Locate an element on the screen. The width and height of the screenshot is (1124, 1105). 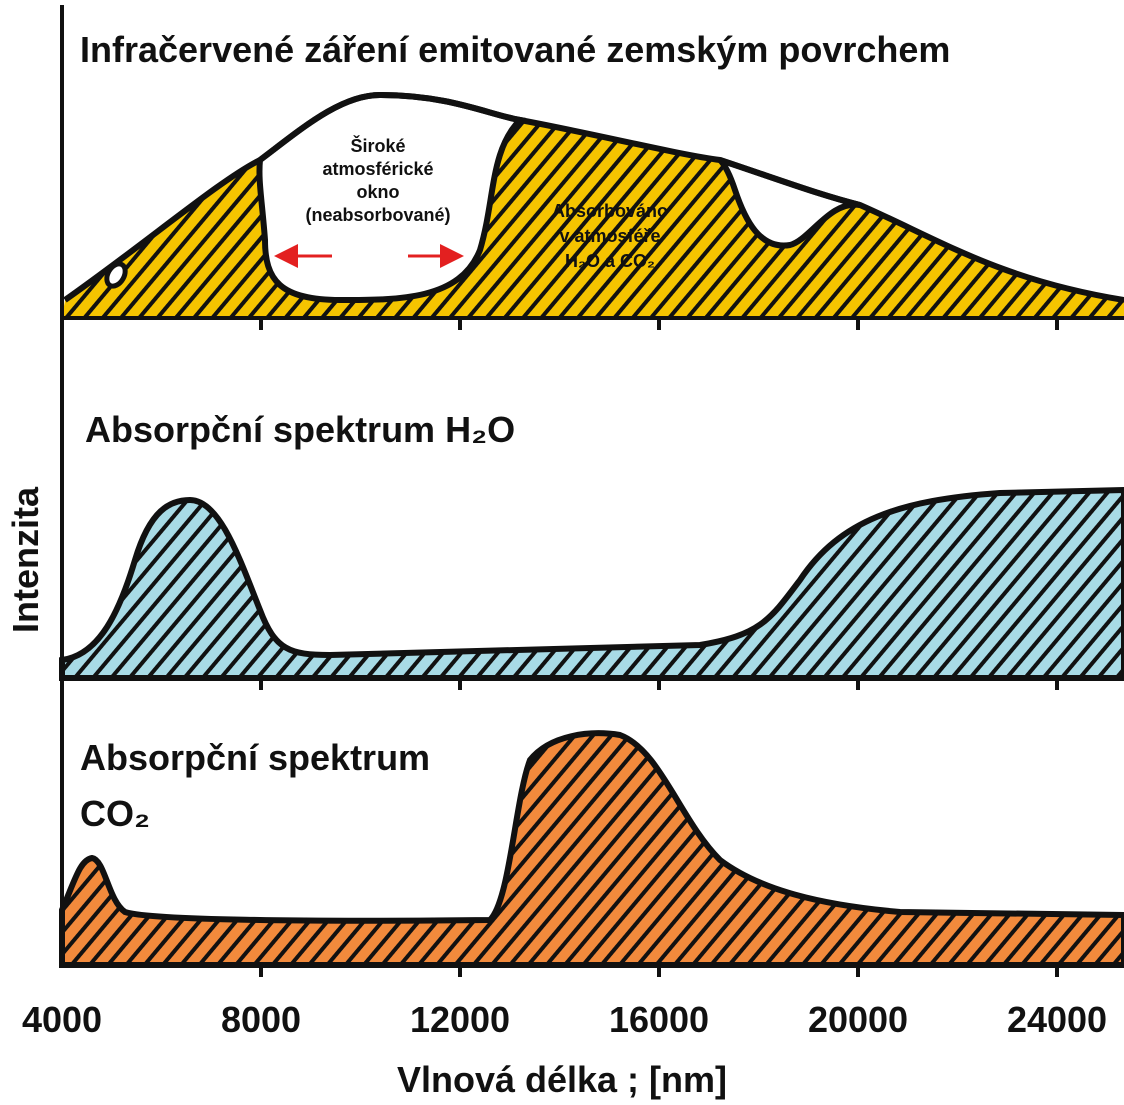
title: CO₂ is located at coordinates (115, 813).